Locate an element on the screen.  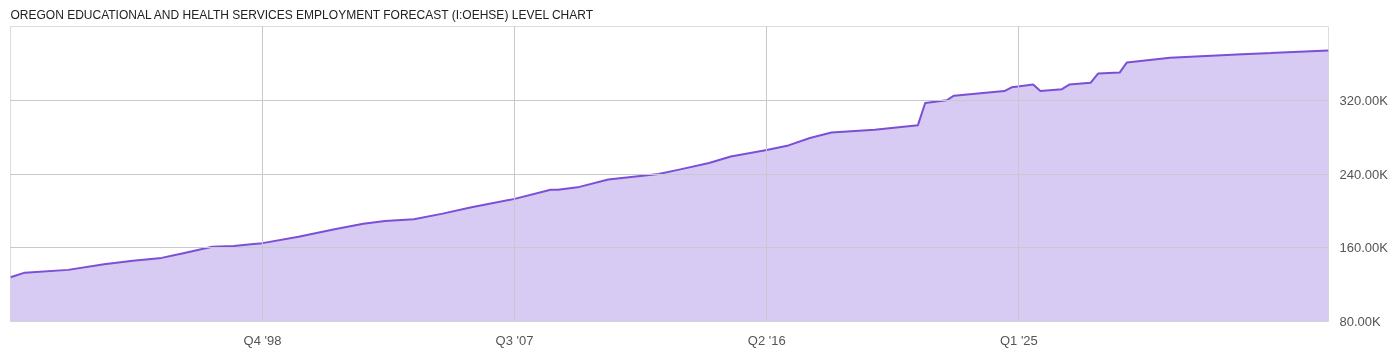
x-tick-label: Q4 '98 is located at coordinates (262, 340).